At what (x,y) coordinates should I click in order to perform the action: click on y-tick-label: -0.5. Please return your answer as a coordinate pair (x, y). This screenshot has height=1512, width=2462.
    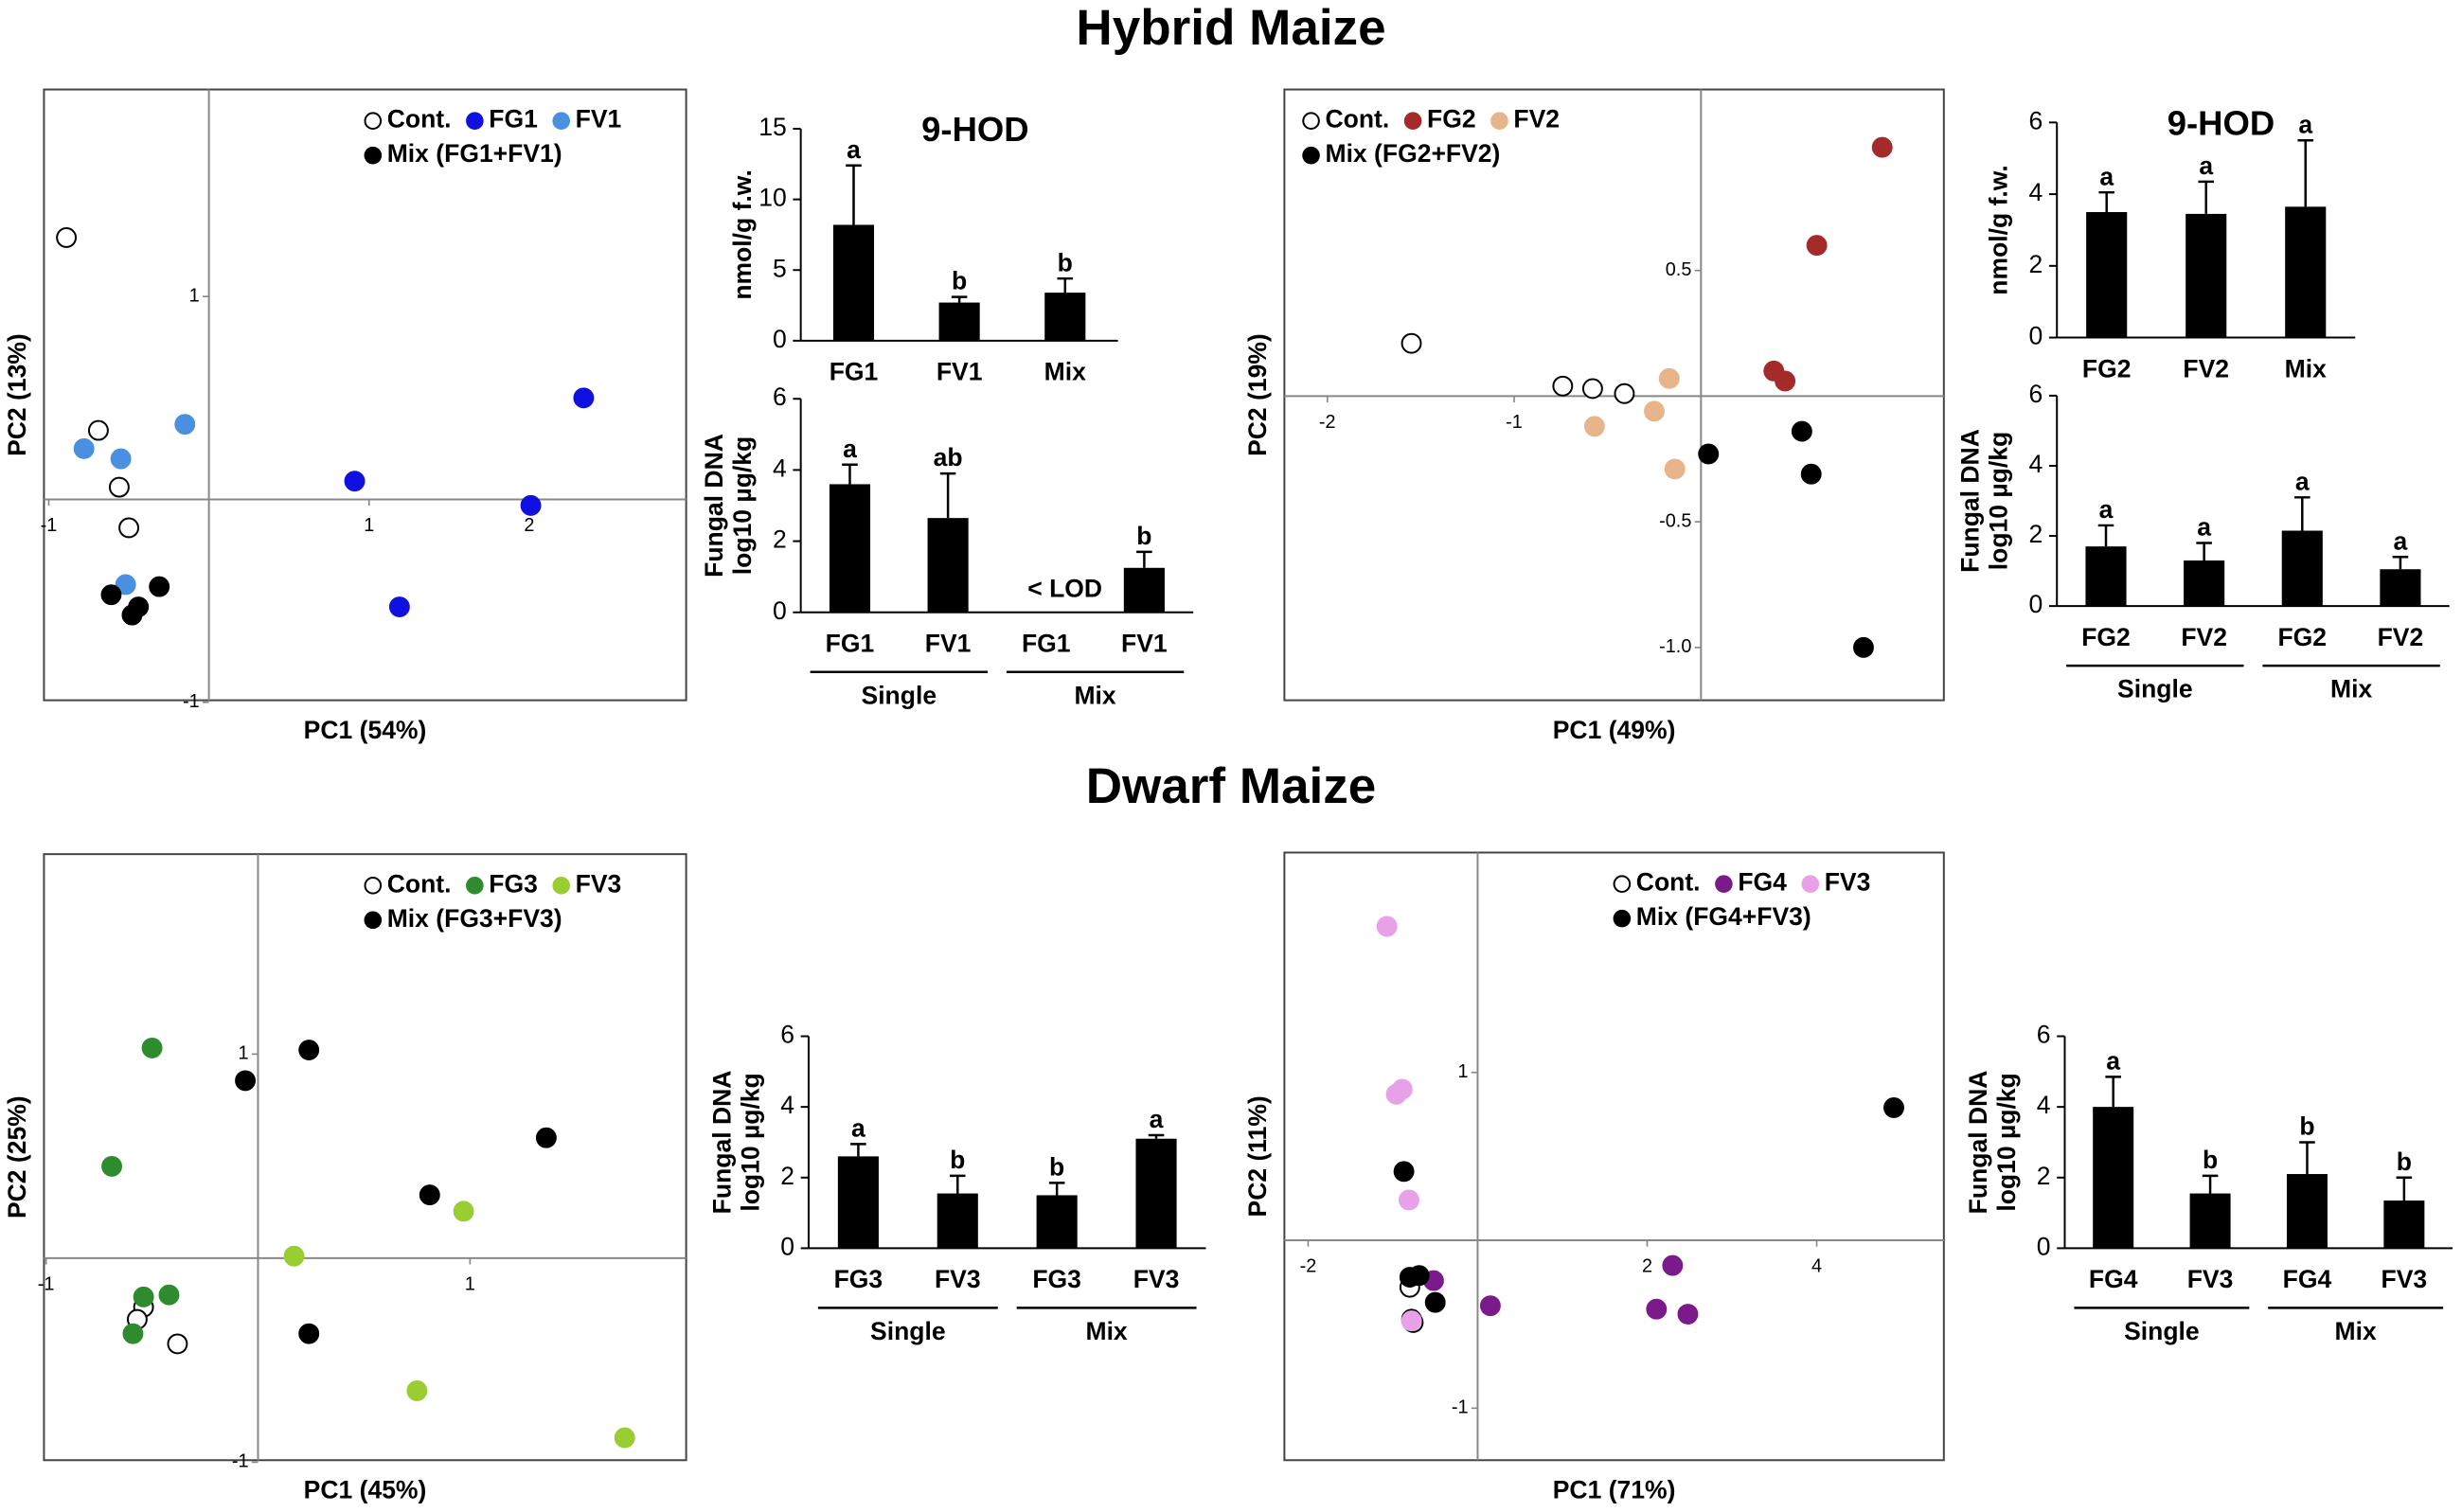
    Looking at the image, I should click on (1675, 520).